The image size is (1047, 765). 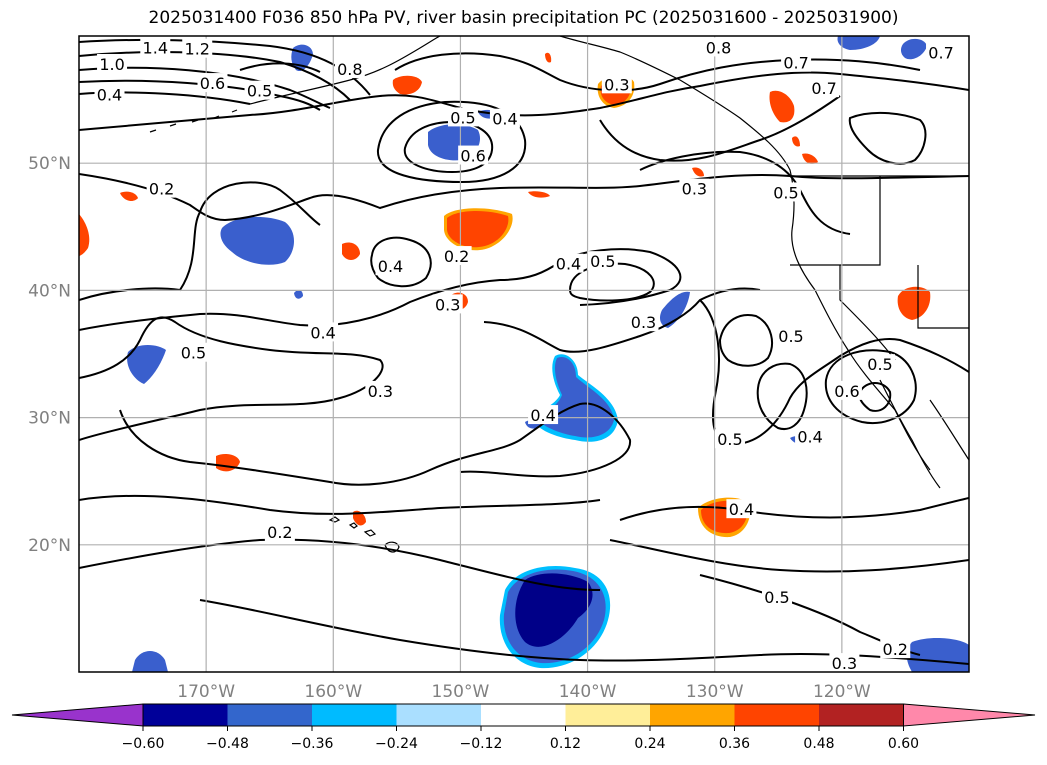 What do you see at coordinates (969, 715) in the screenshot?
I see `colorbar-extend-high` at bounding box center [969, 715].